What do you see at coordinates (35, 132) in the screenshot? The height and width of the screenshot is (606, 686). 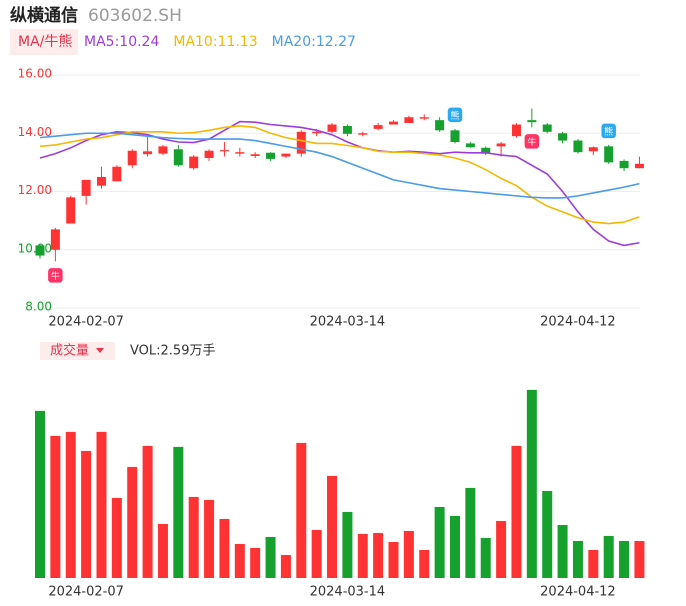 I see `y-tick-label: 14.00` at bounding box center [35, 132].